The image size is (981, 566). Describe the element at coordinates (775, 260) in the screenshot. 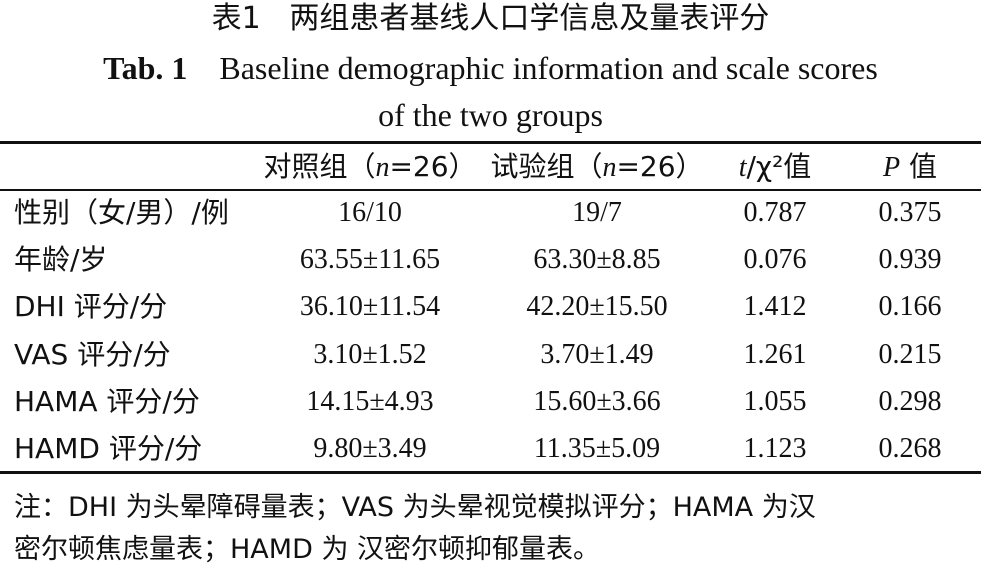

I see `cell: 0.076` at that location.